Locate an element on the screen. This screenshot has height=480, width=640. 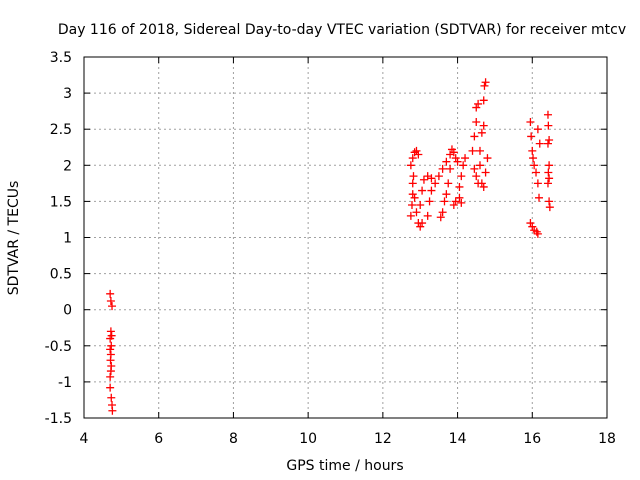
x-tick-label: 6 is located at coordinates (158, 439).